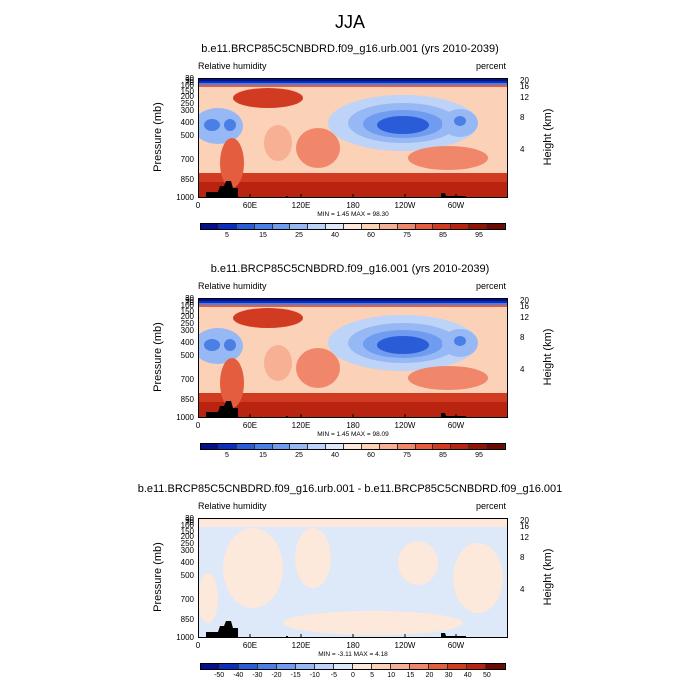  Describe the element at coordinates (391, 675) in the screenshot. I see `colorbar-label: 10` at that location.